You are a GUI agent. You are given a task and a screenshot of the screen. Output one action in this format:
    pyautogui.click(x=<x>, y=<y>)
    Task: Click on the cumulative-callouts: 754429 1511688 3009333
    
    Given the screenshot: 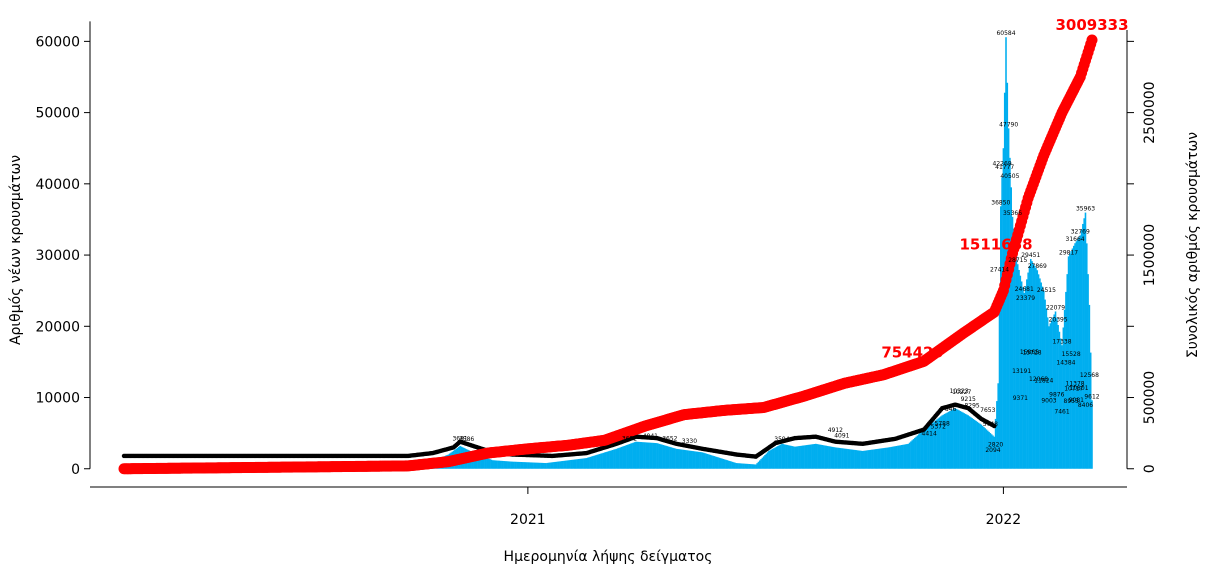 What is the action you would take?
    pyautogui.click(x=1004, y=188)
    